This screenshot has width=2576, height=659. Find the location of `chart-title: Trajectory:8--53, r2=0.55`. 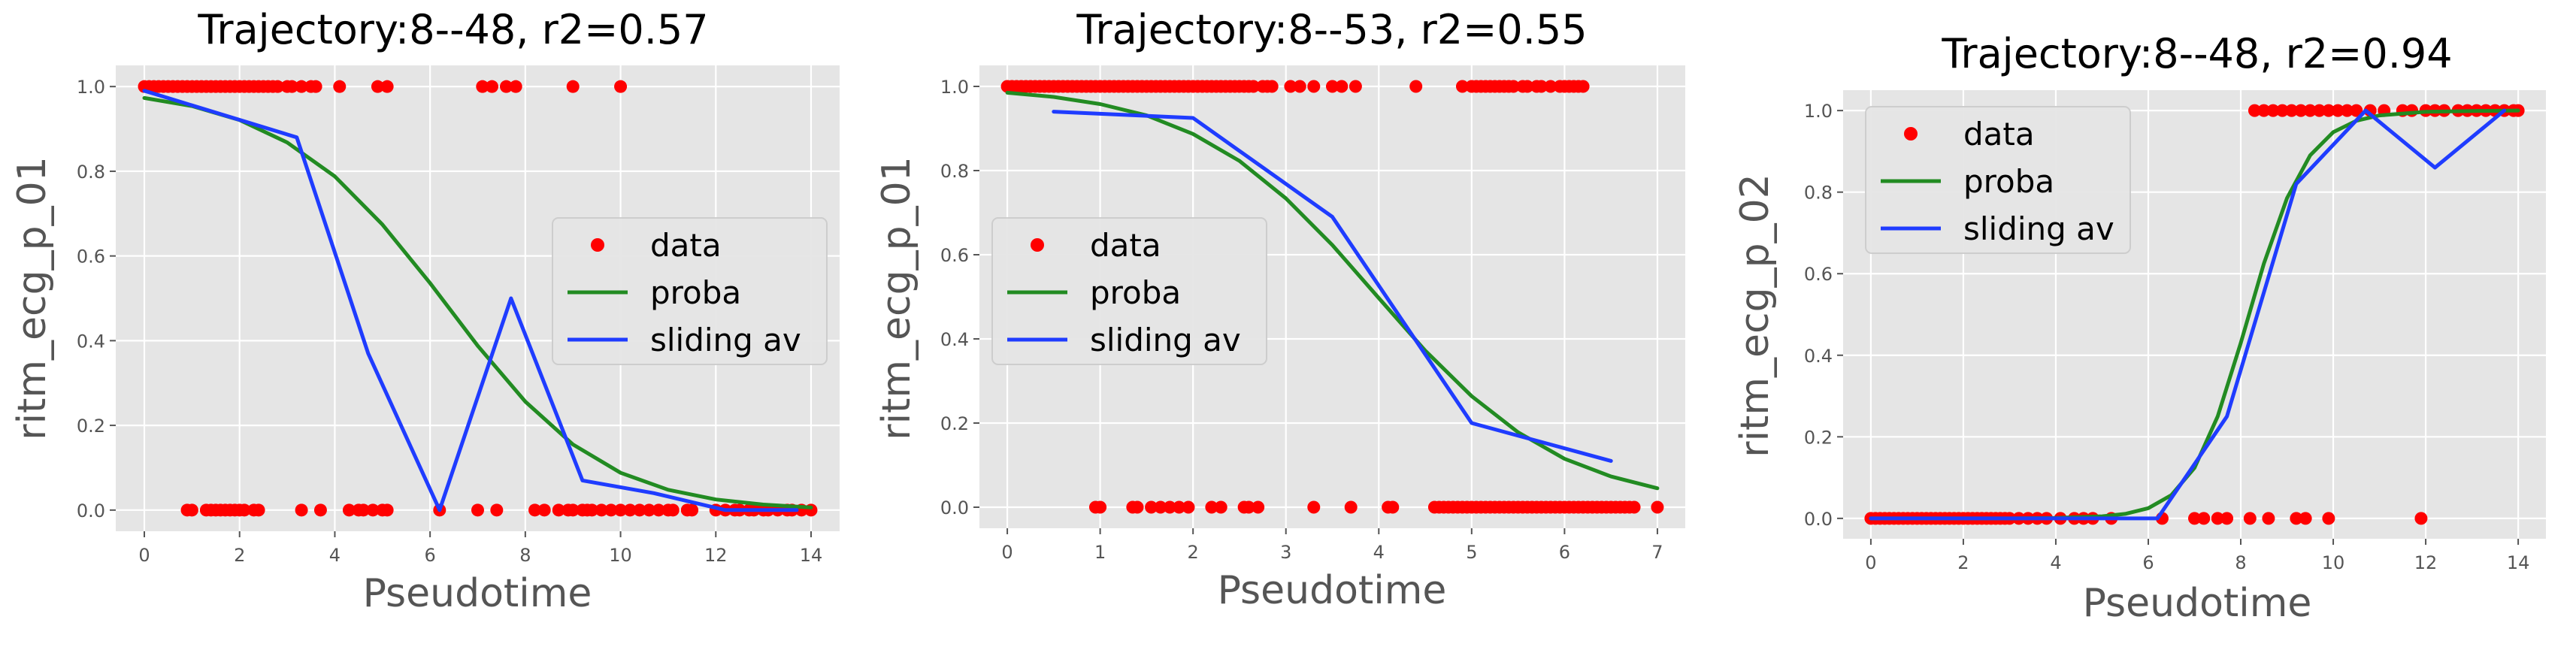

chart-title: Trajectory:8--53, r2=0.55 is located at coordinates (1331, 30).